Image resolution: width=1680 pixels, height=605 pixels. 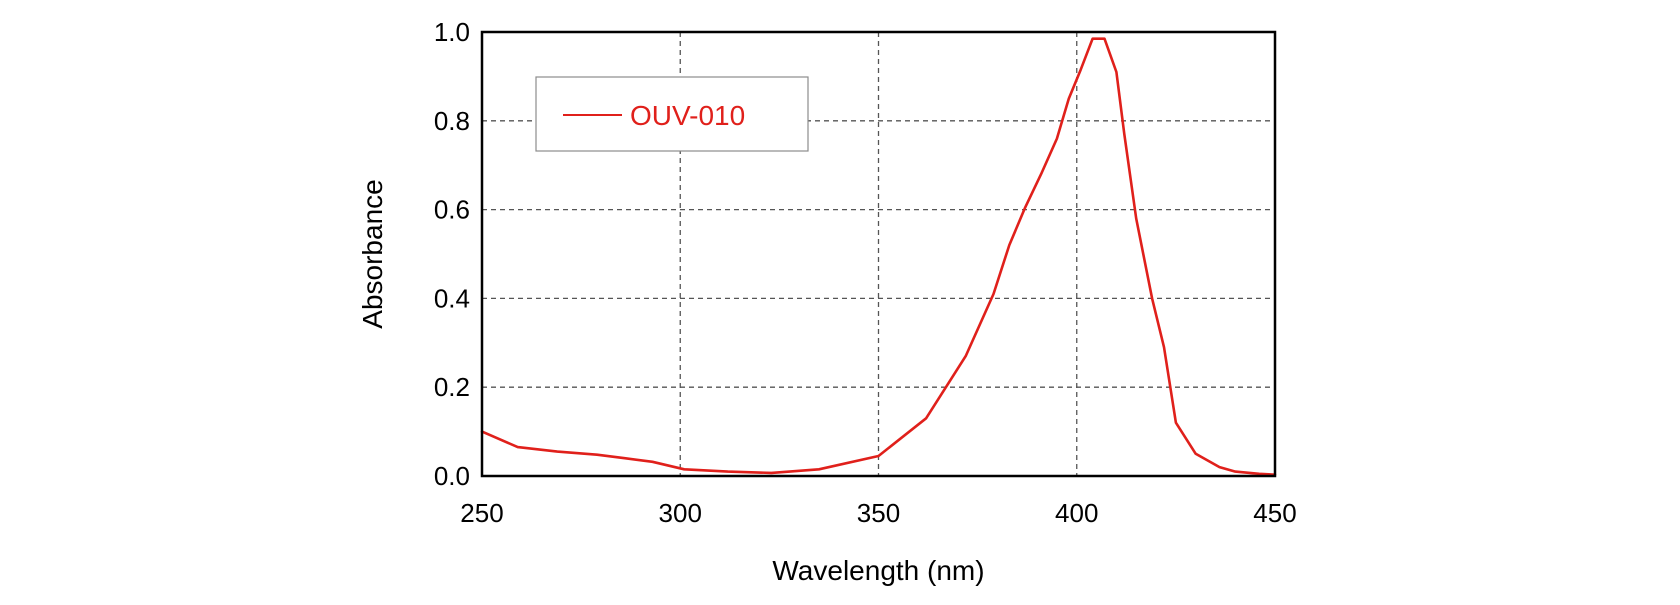 I want to click on y-tick-label-0.8: 0.8, so click(x=452, y=121).